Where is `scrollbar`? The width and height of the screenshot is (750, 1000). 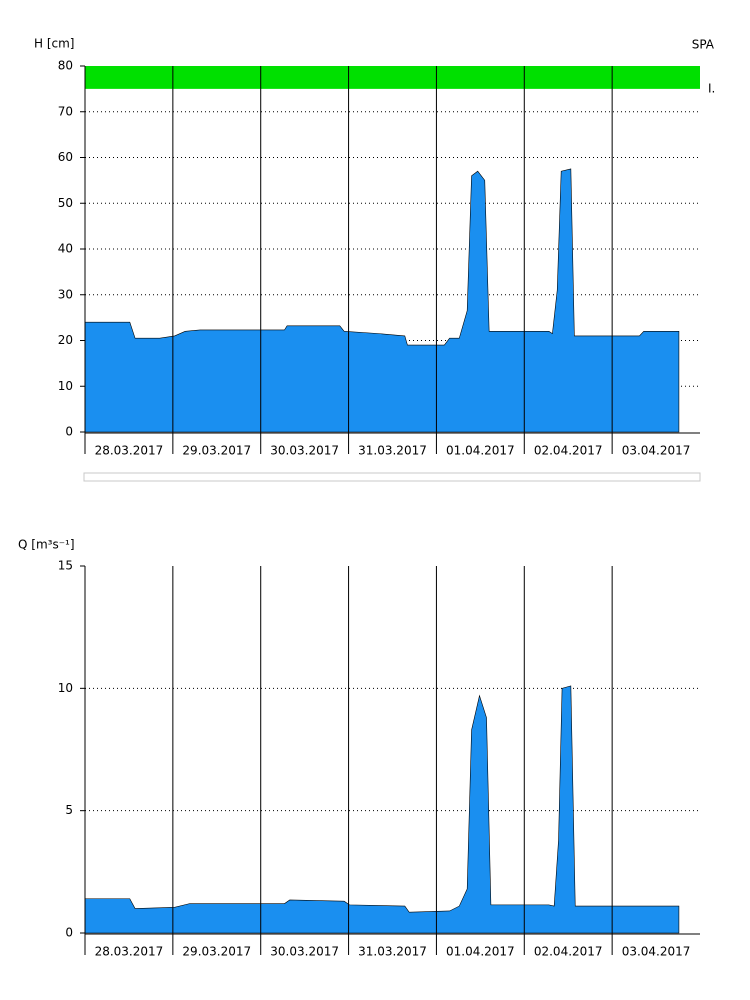 scrollbar is located at coordinates (392, 477).